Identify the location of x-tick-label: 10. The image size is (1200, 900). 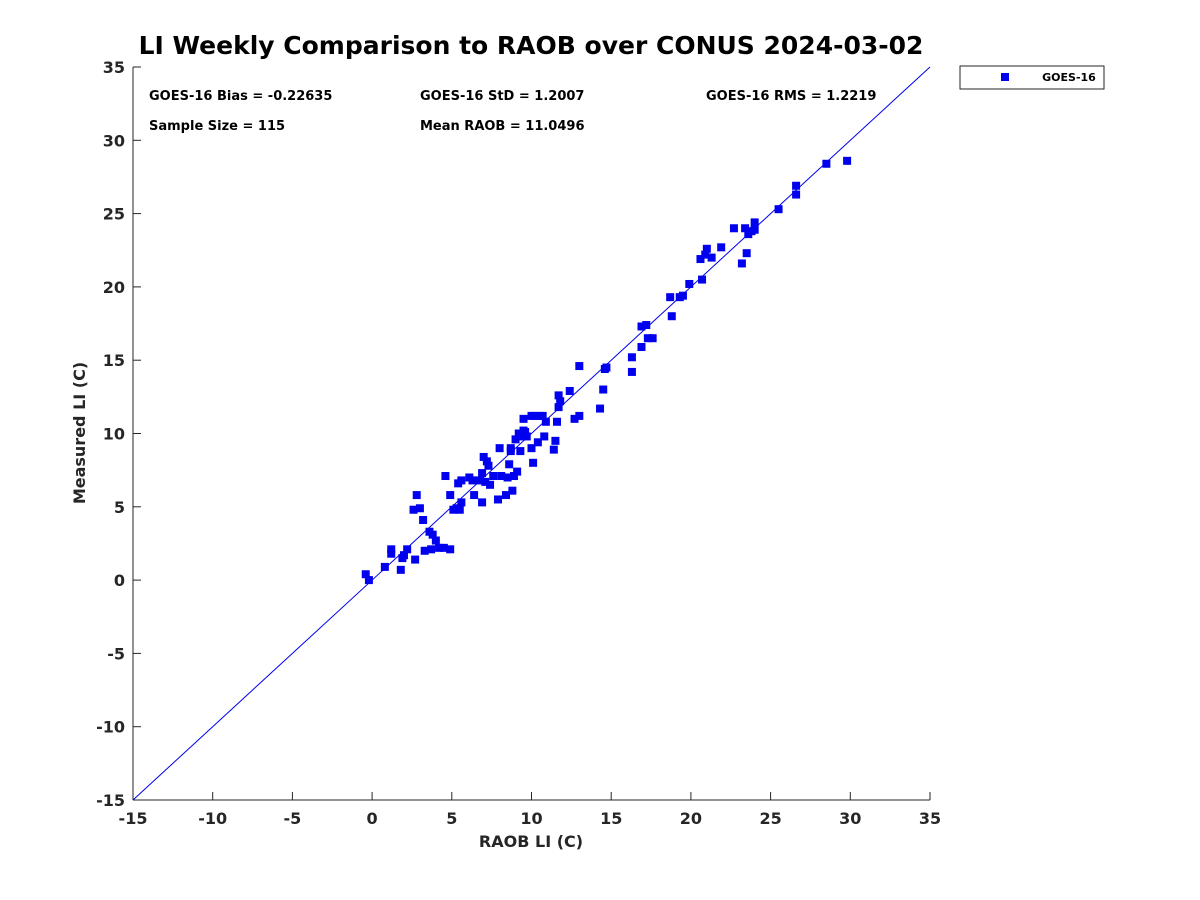
(531, 818).